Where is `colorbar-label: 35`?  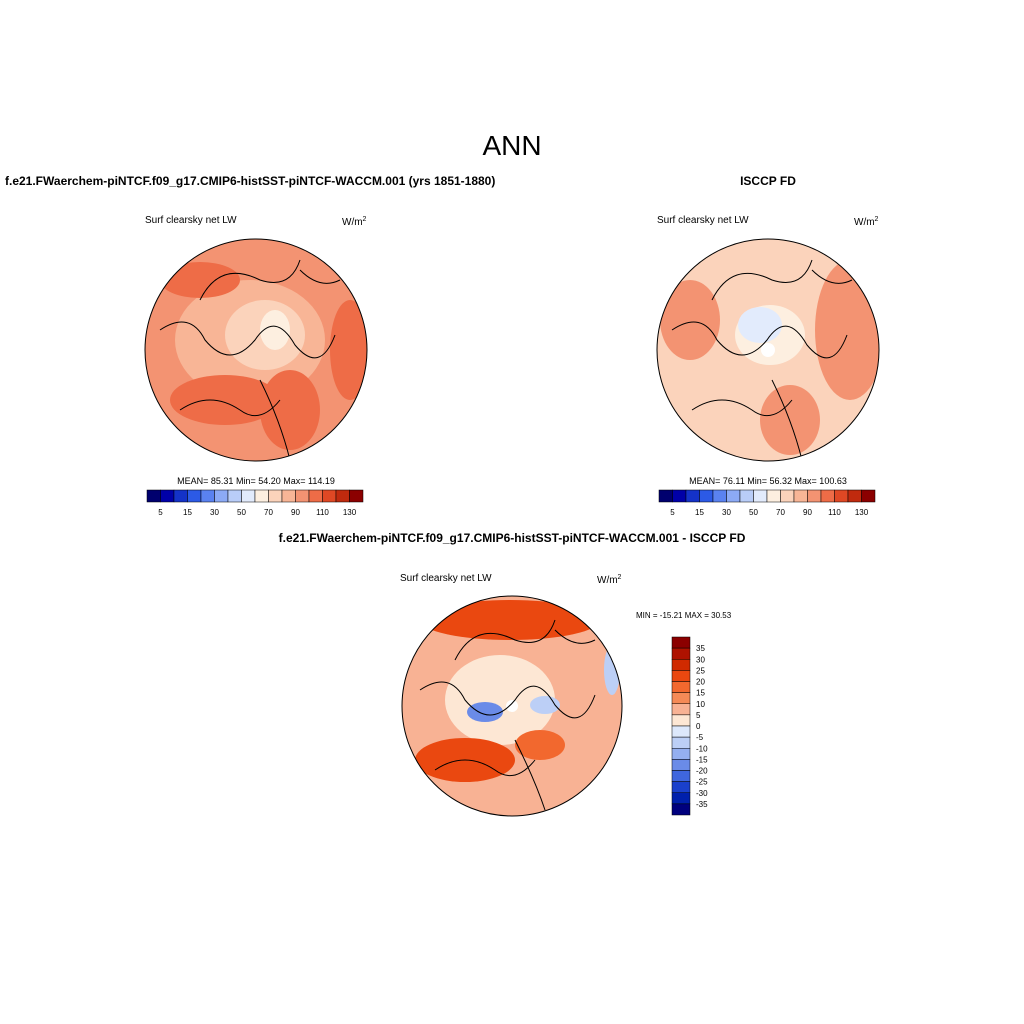 colorbar-label: 35 is located at coordinates (700, 648).